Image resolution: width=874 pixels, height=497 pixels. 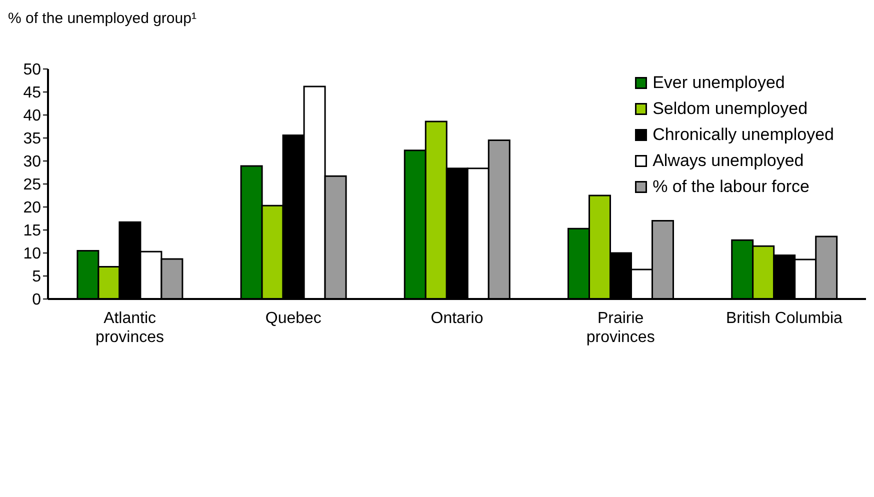 What do you see at coordinates (102, 18) in the screenshot?
I see `y-axis-title: % of the unemployed group¹` at bounding box center [102, 18].